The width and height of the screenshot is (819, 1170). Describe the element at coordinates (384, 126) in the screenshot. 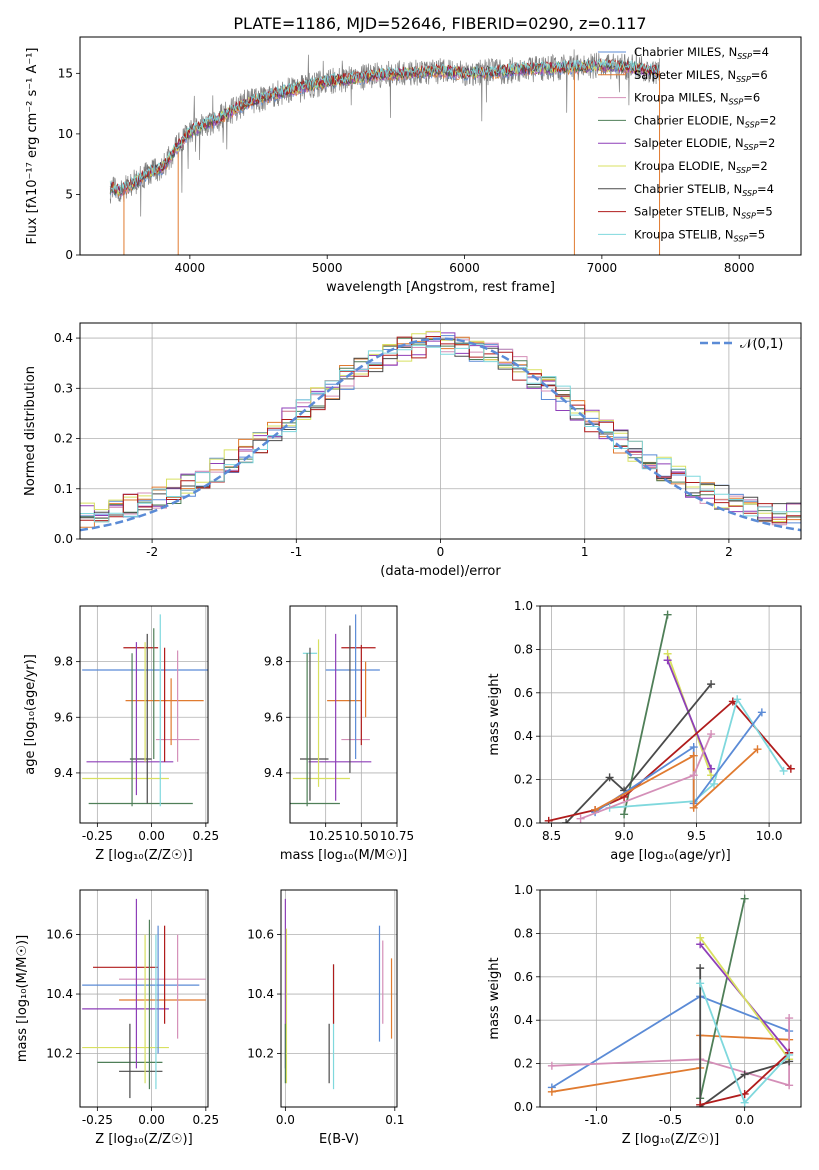

I see `model-spectrum` at that location.